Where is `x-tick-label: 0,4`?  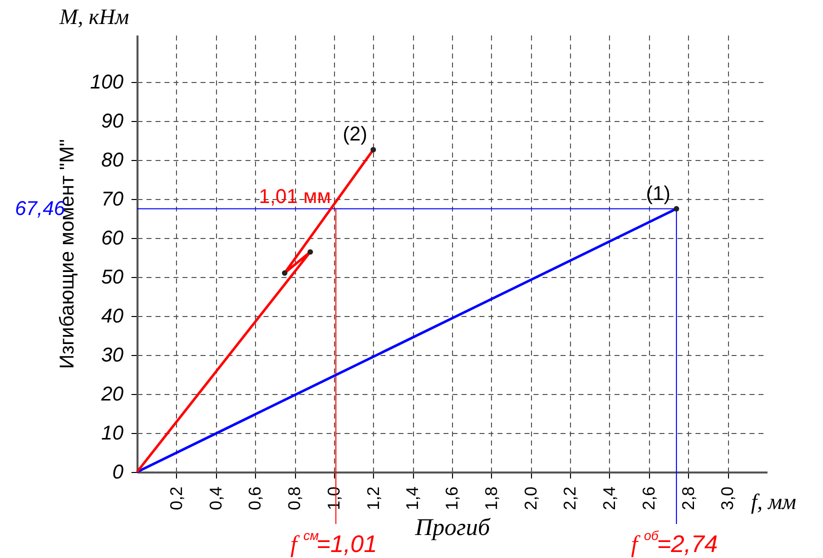 x-tick-label: 0,4 is located at coordinates (216, 498).